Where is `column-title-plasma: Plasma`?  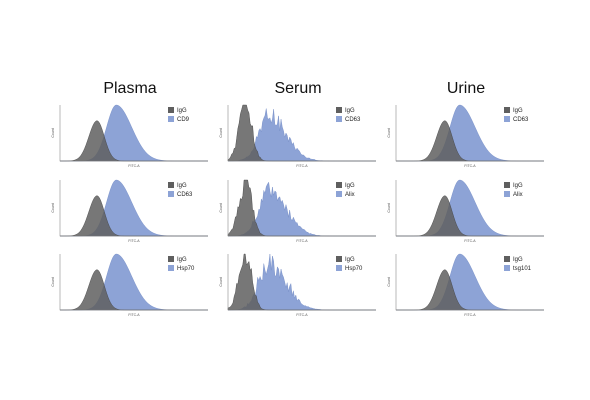 column-title-plasma: Plasma is located at coordinates (130, 88).